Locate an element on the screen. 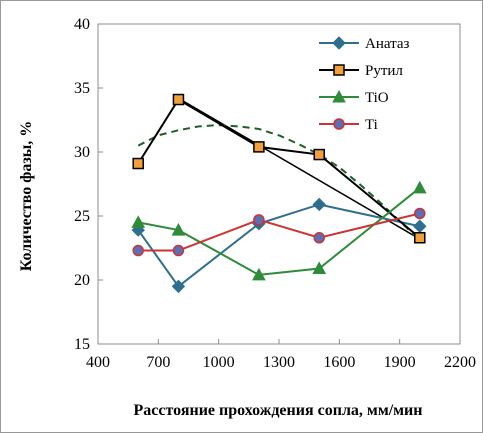 The height and width of the screenshot is (434, 483). x-tick-label: 700 is located at coordinates (158, 362).